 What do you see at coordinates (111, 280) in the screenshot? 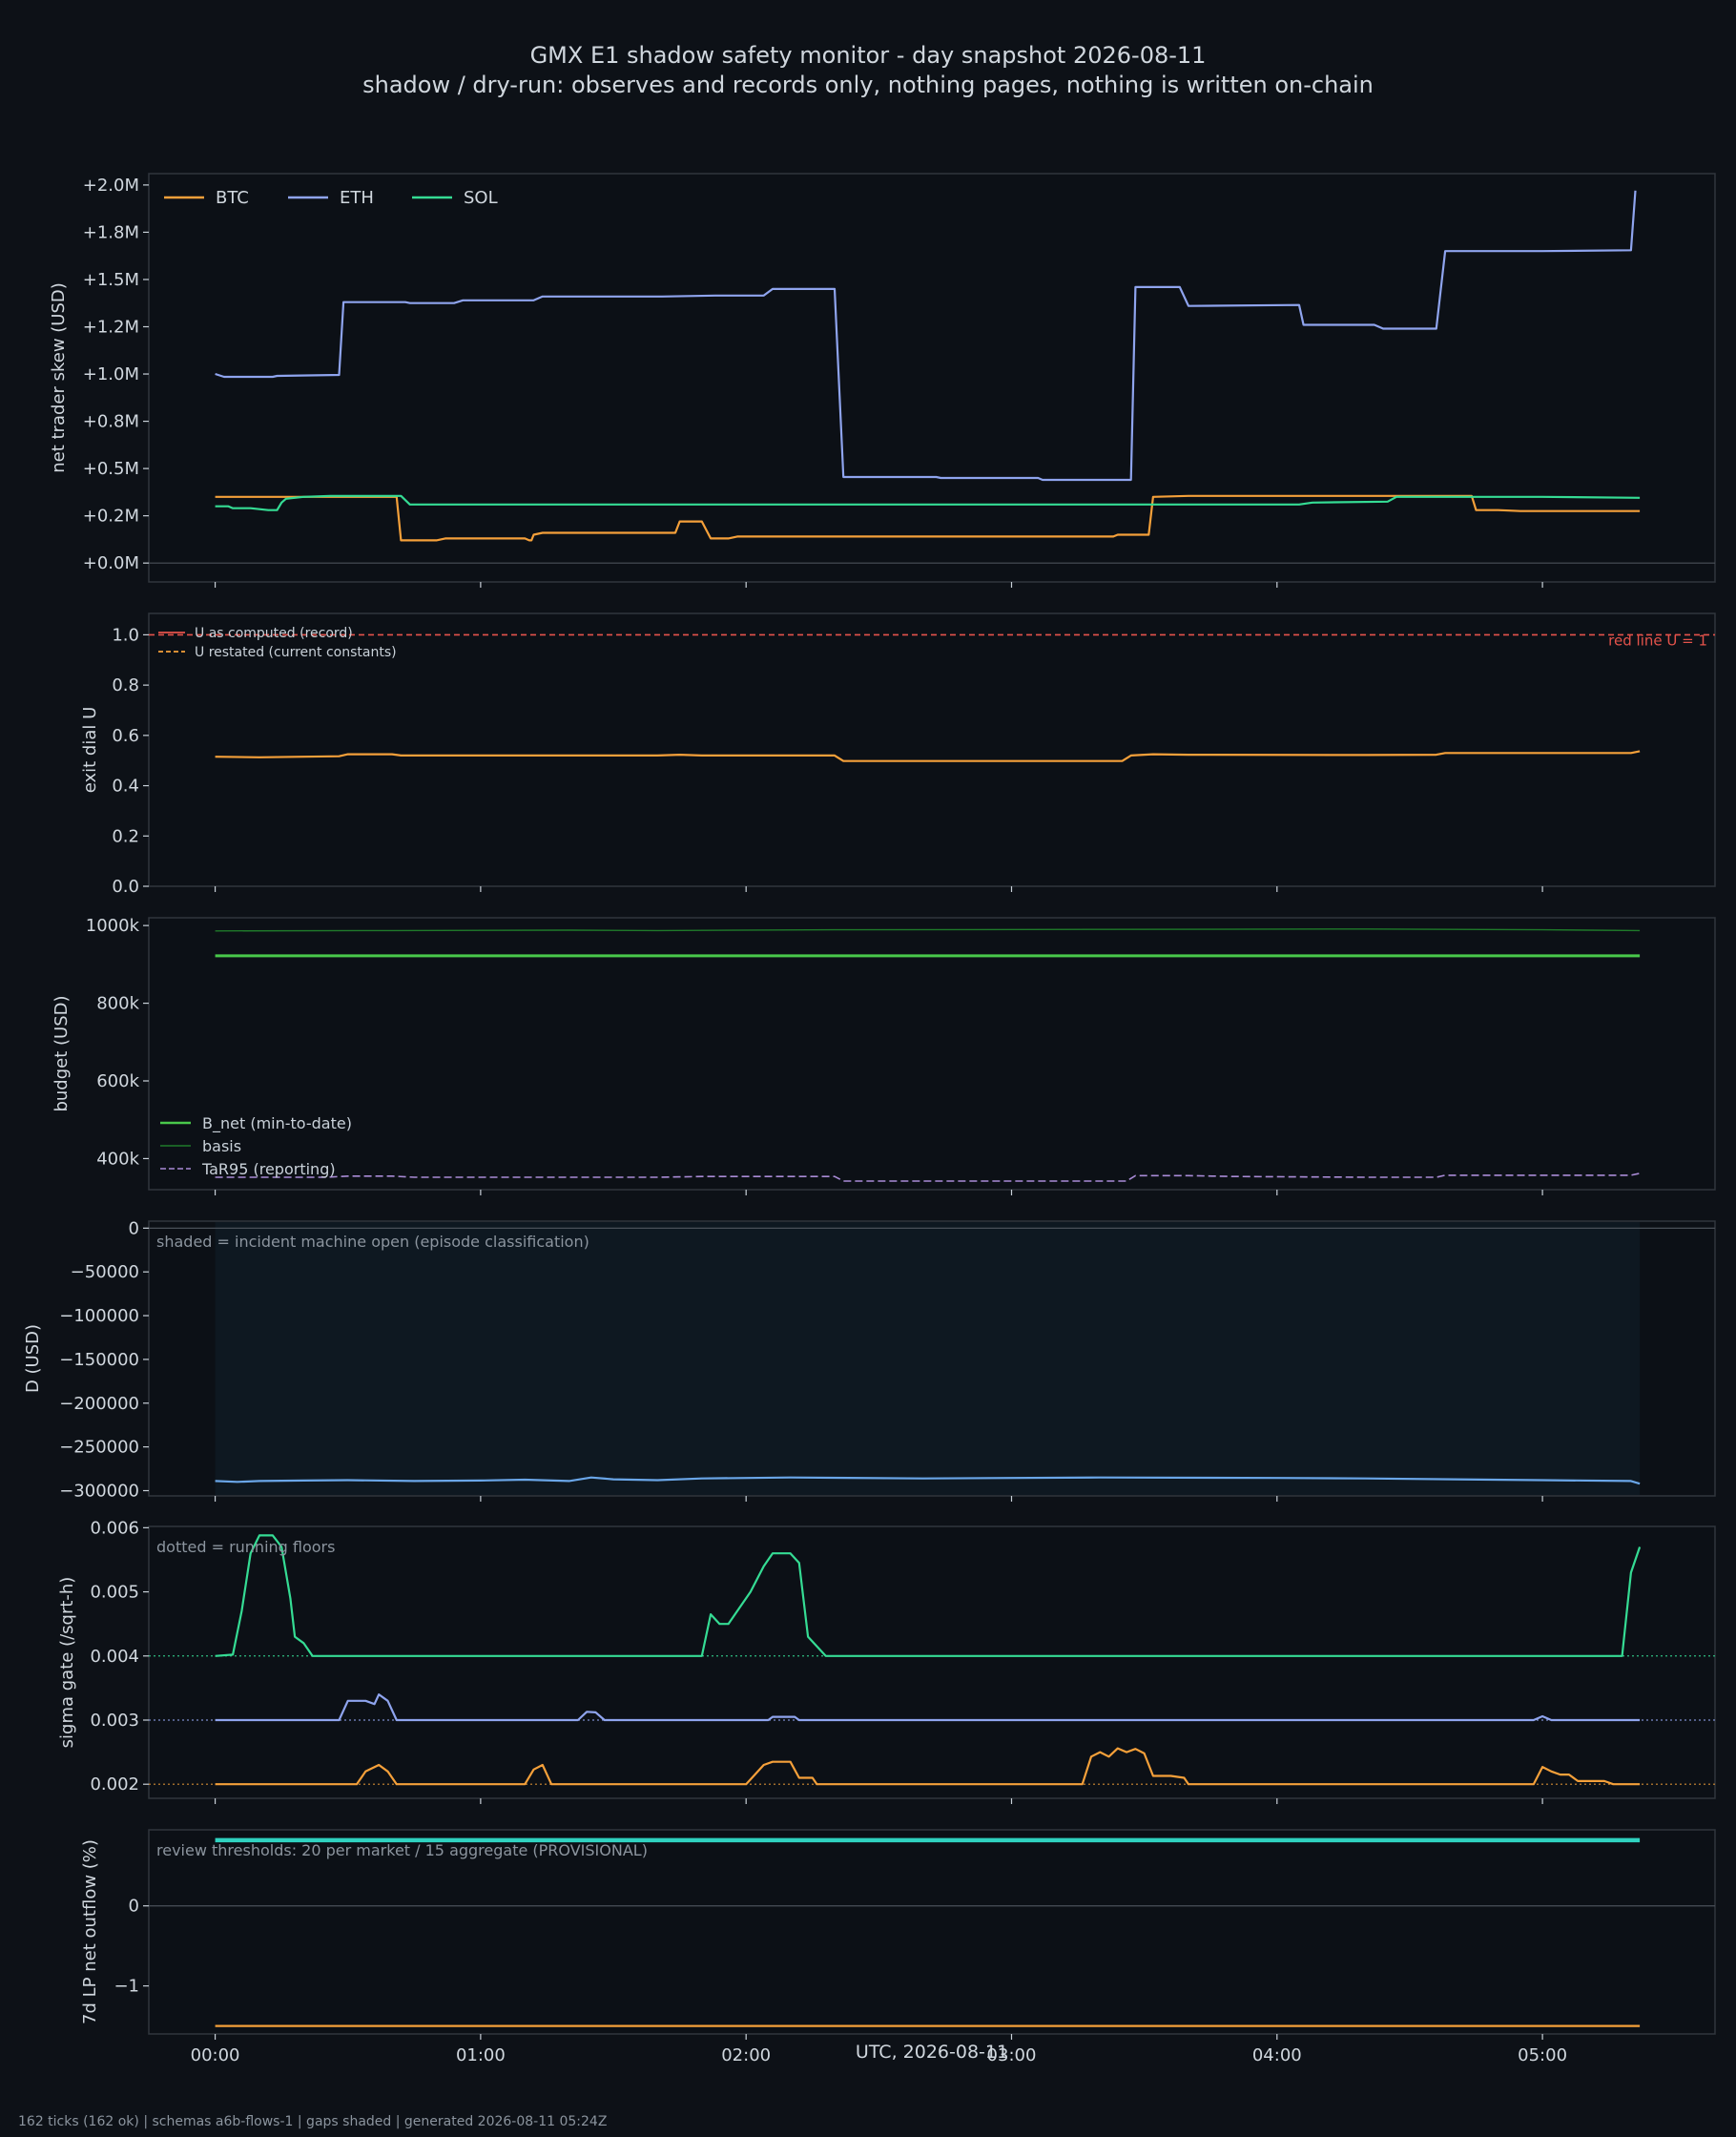
I see `y-tick-label: +1.5M` at bounding box center [111, 280].